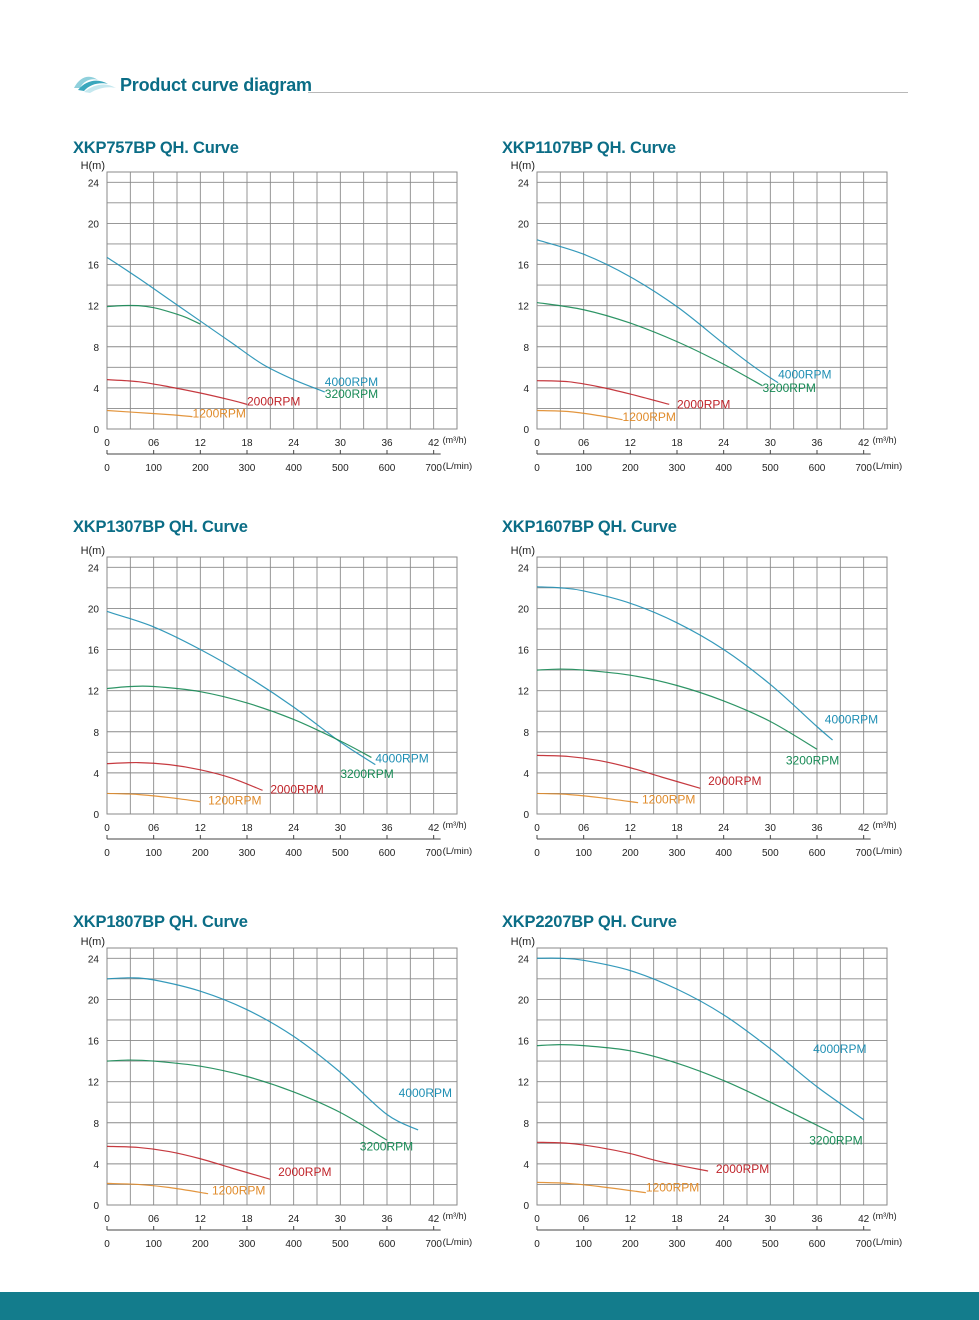  Describe the element at coordinates (771, 1219) in the screenshot. I see `x-tick-label: 30` at that location.